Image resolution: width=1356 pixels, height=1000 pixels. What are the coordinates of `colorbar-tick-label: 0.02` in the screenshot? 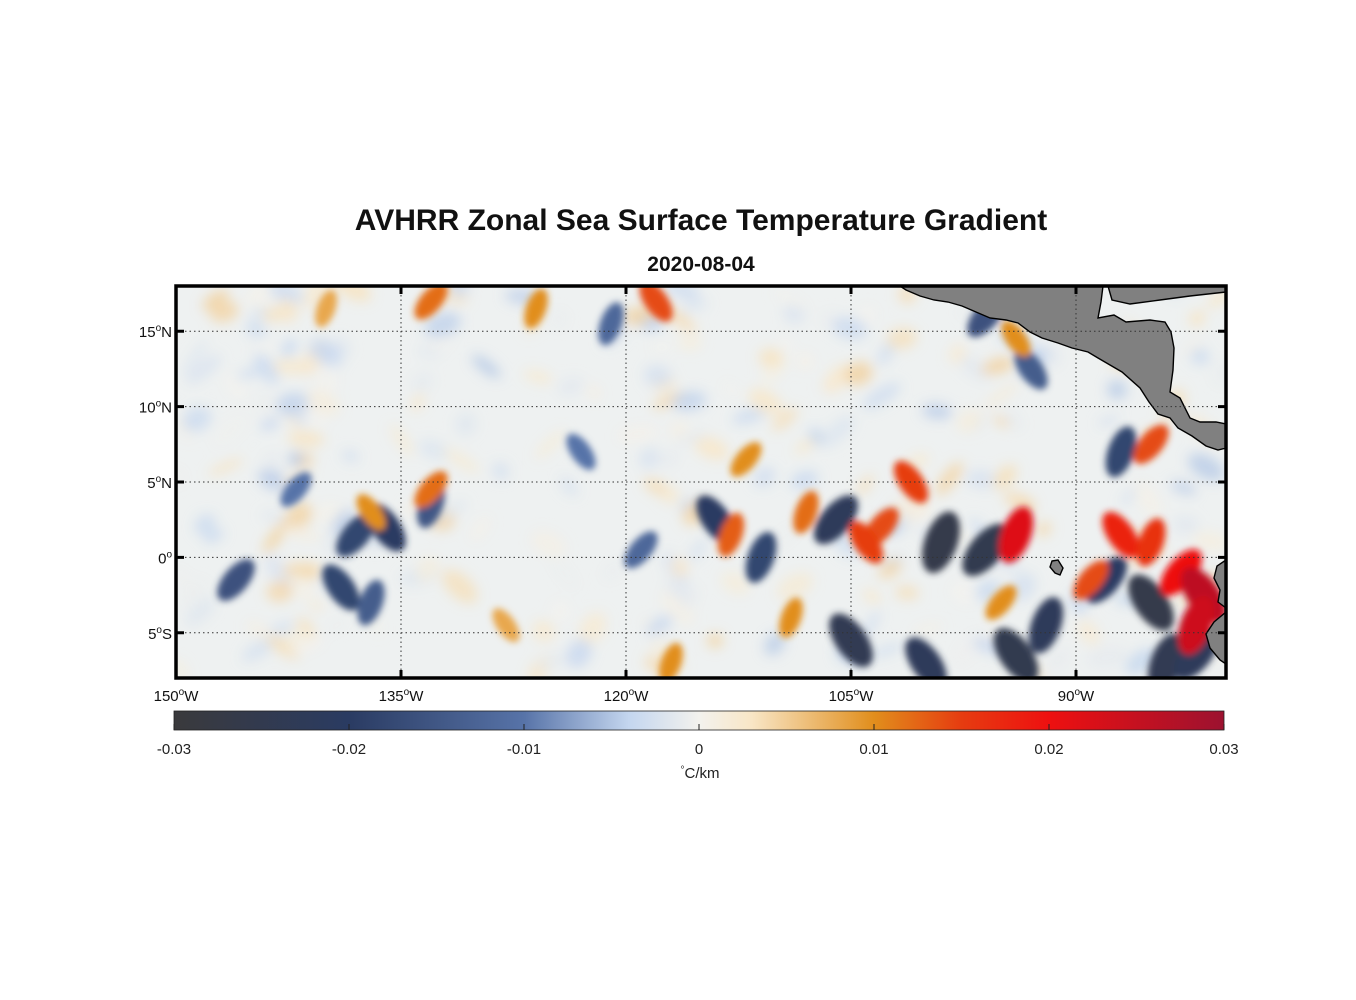 It's located at (1048, 749).